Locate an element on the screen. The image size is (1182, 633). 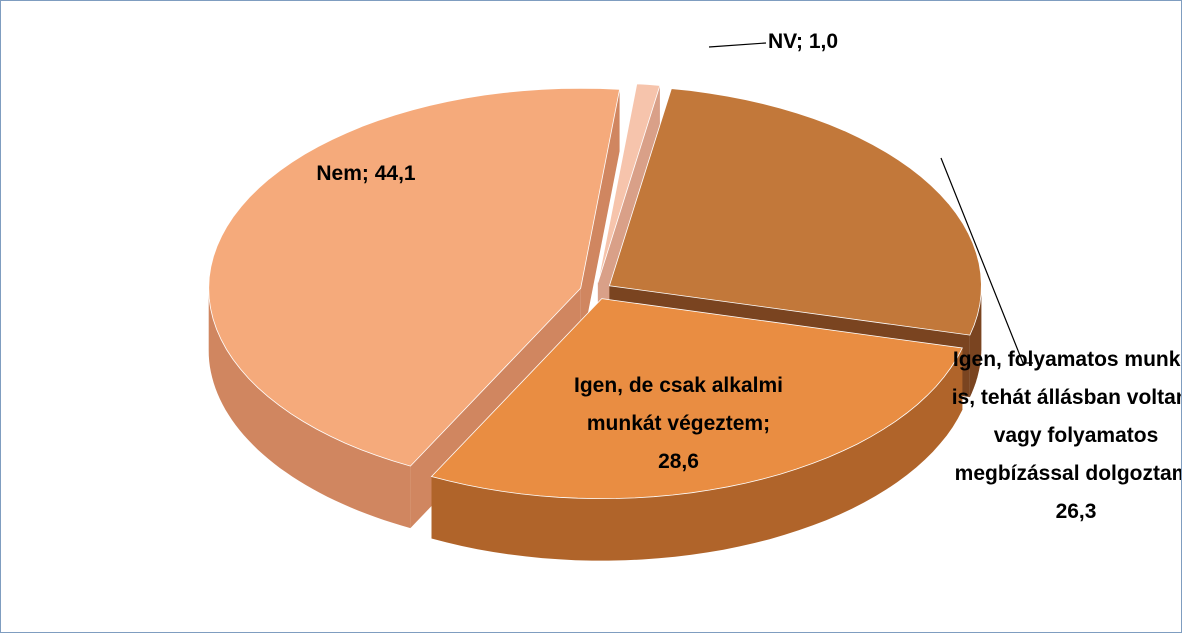
slice-radial-side is located at coordinates (600, 220).